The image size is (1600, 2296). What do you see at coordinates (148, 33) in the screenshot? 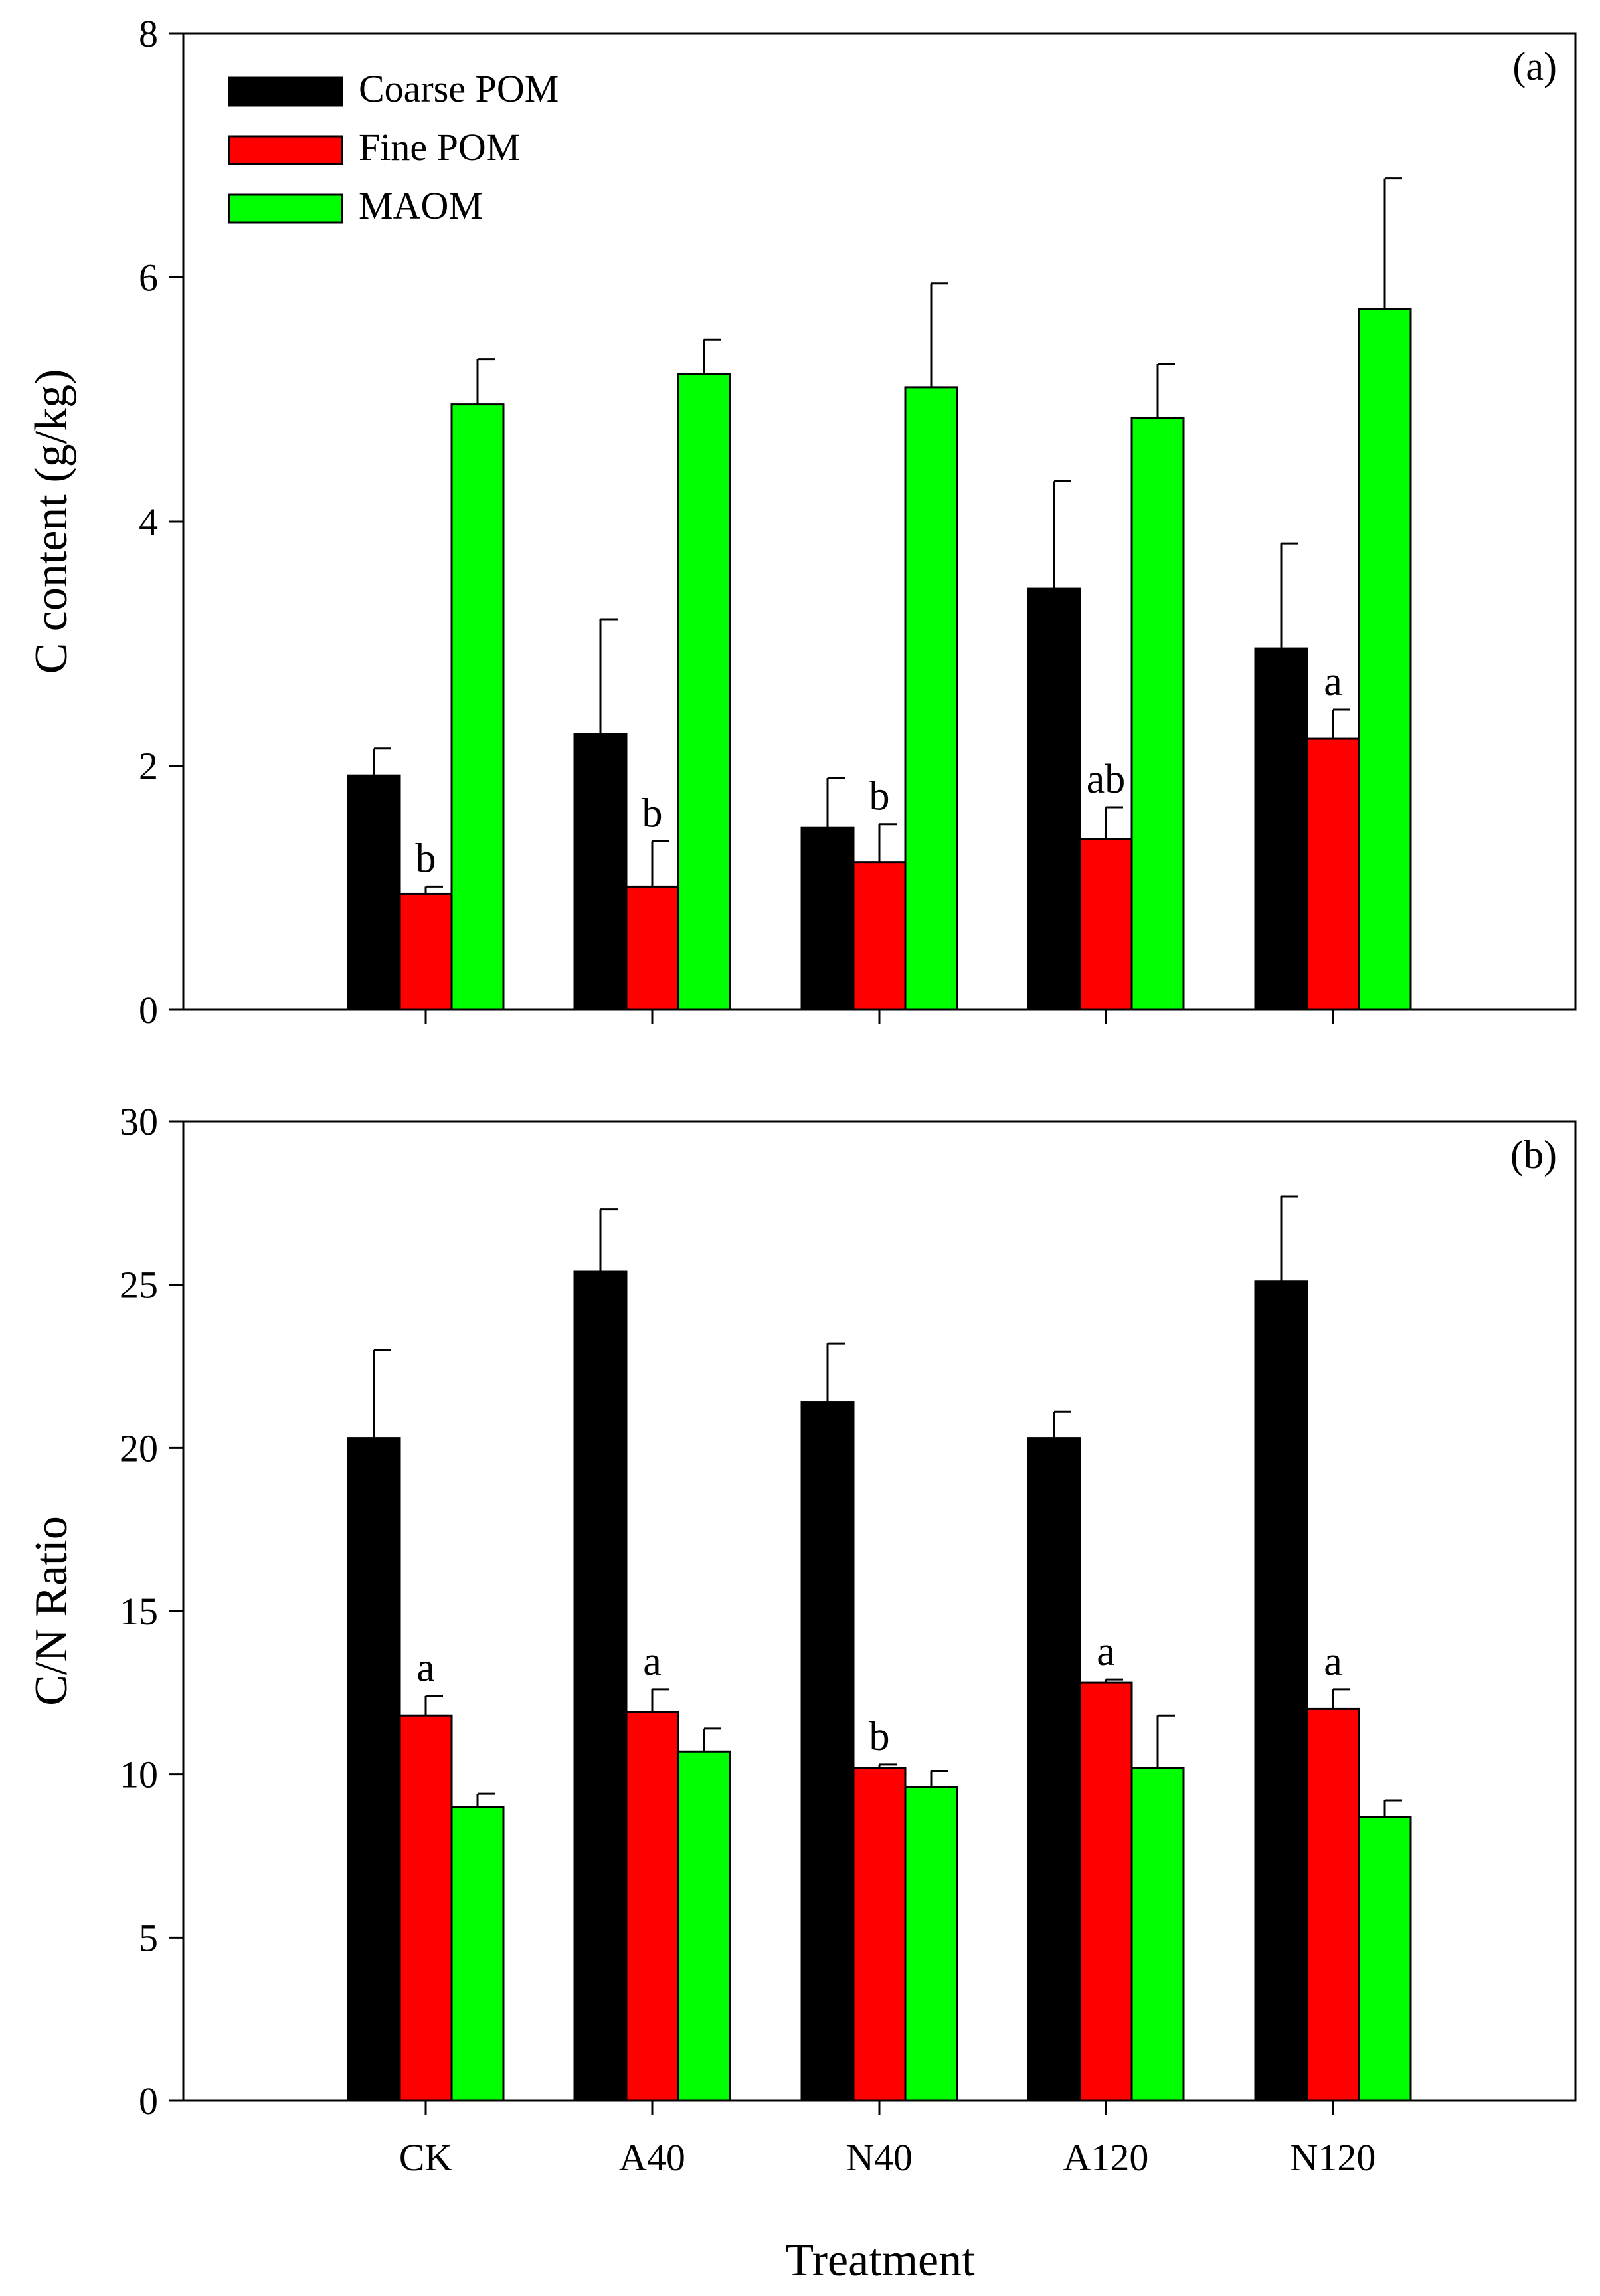
I see `y-tick-label: 8` at bounding box center [148, 33].